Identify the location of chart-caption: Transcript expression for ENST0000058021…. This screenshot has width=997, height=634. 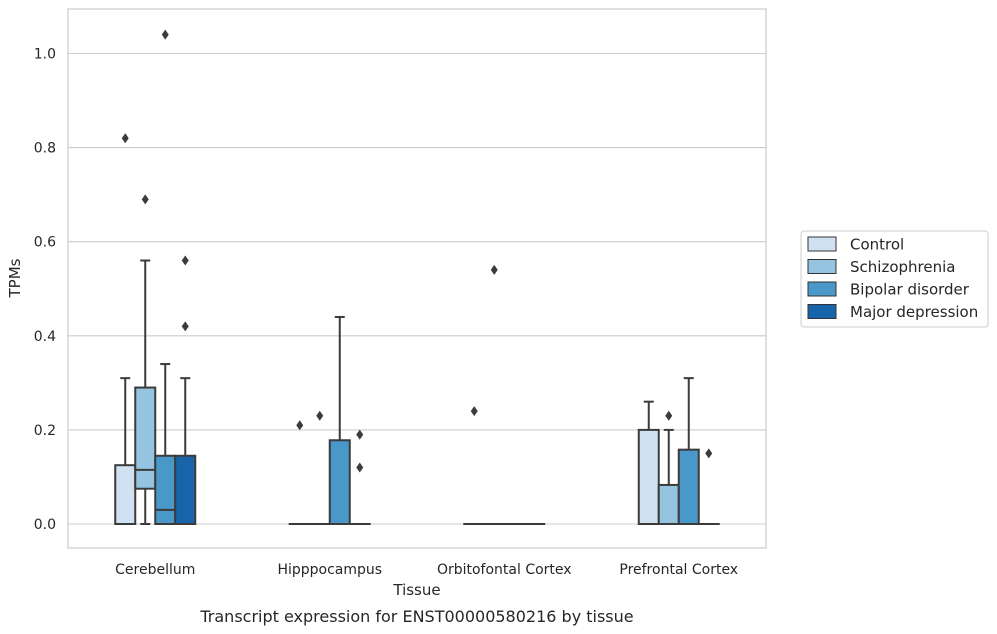
(416, 616).